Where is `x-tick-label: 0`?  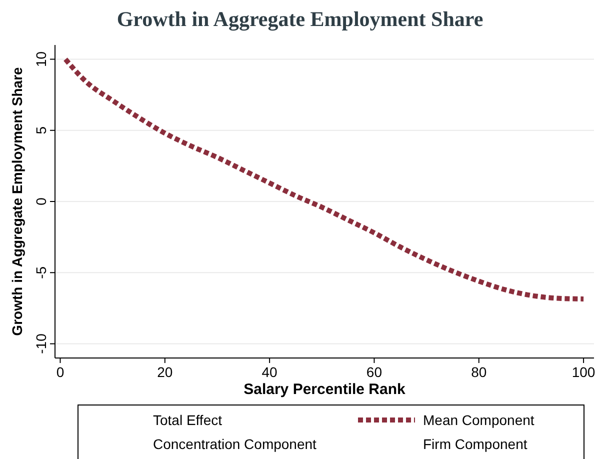 x-tick-label: 0 is located at coordinates (60, 372).